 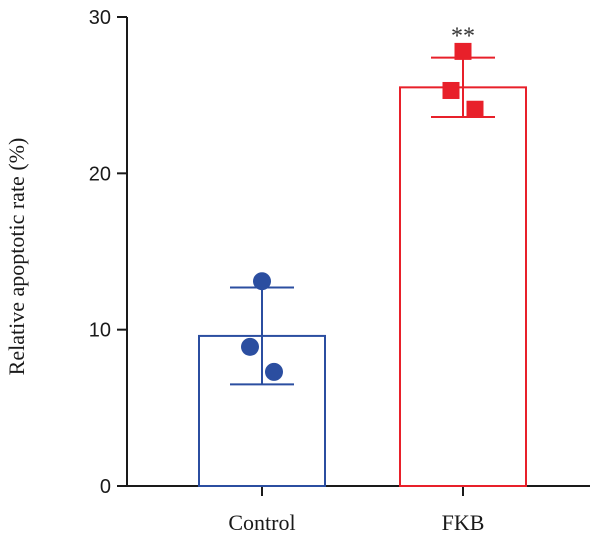 I want to click on significance-group: **, so click(x=463, y=37).